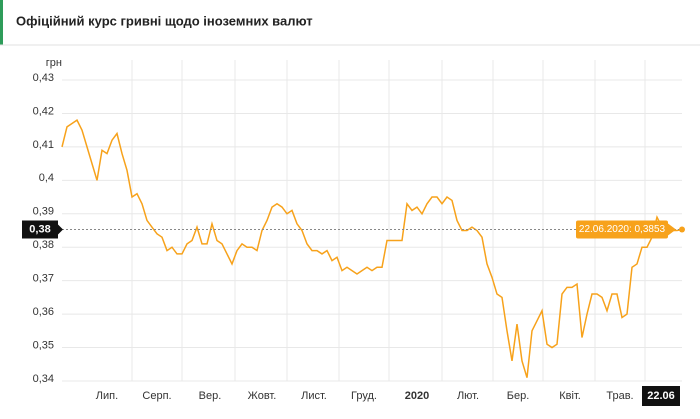 The image size is (700, 419). What do you see at coordinates (417, 396) in the screenshot?
I see `x-tick-label: 2020` at bounding box center [417, 396].